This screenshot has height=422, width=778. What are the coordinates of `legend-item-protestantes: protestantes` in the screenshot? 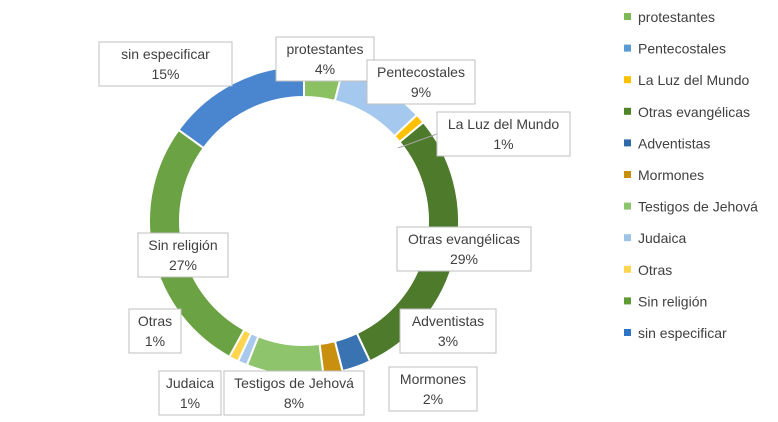 It's located at (669, 17).